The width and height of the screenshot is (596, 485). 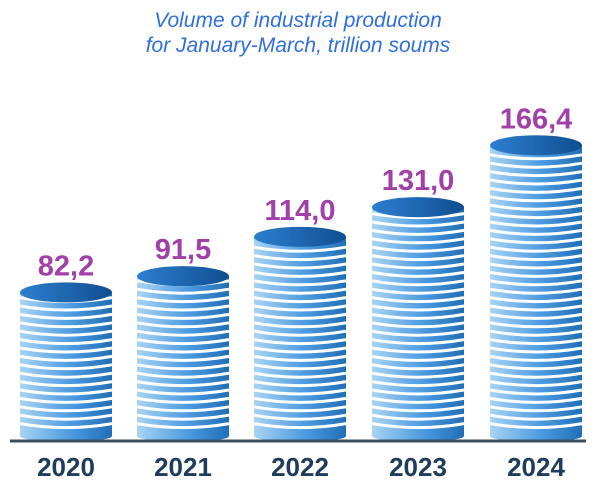 What do you see at coordinates (418, 467) in the screenshot?
I see `year-tick-label: 2023` at bounding box center [418, 467].